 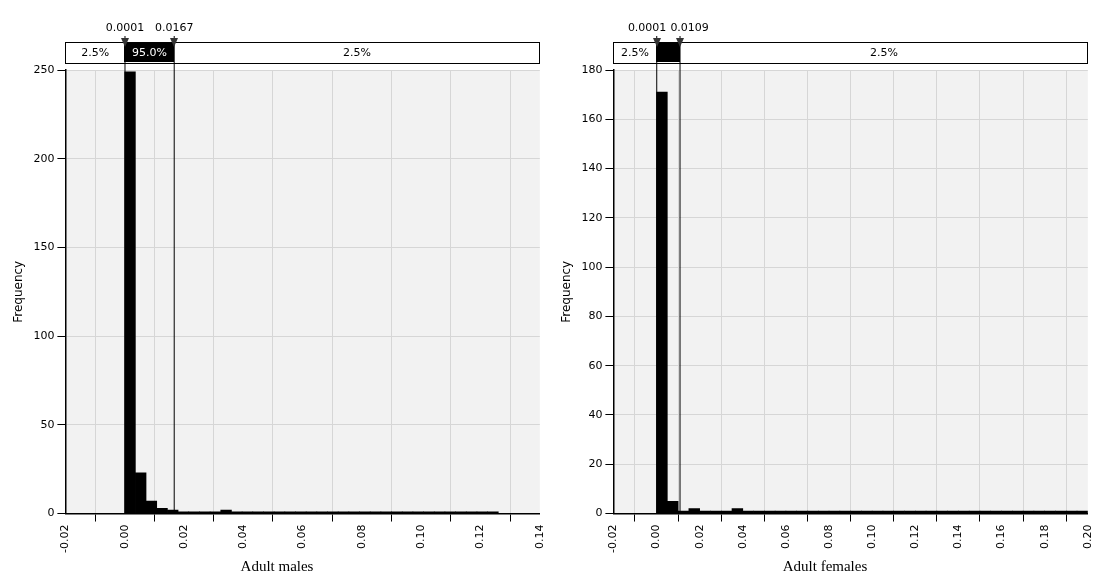 I want to click on y-tick-label: 200, so click(x=44, y=158).